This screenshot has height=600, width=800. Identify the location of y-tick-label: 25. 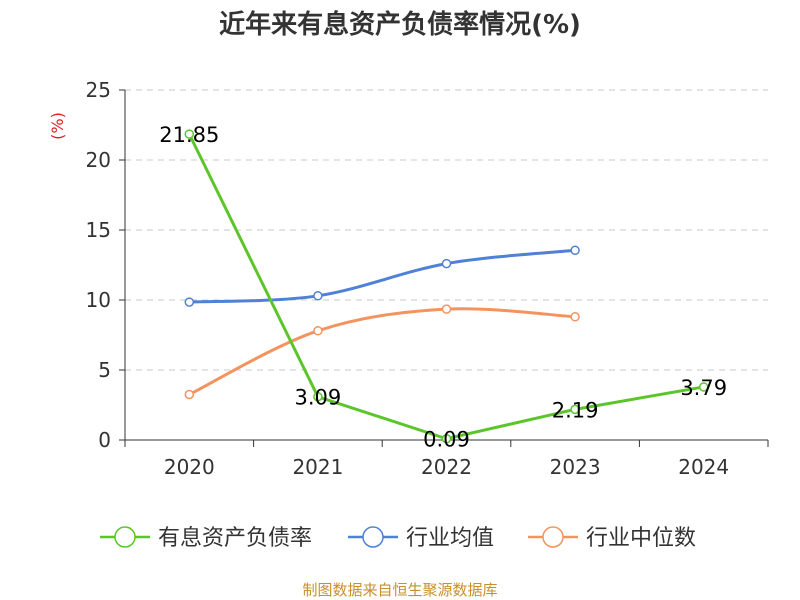
(98, 90).